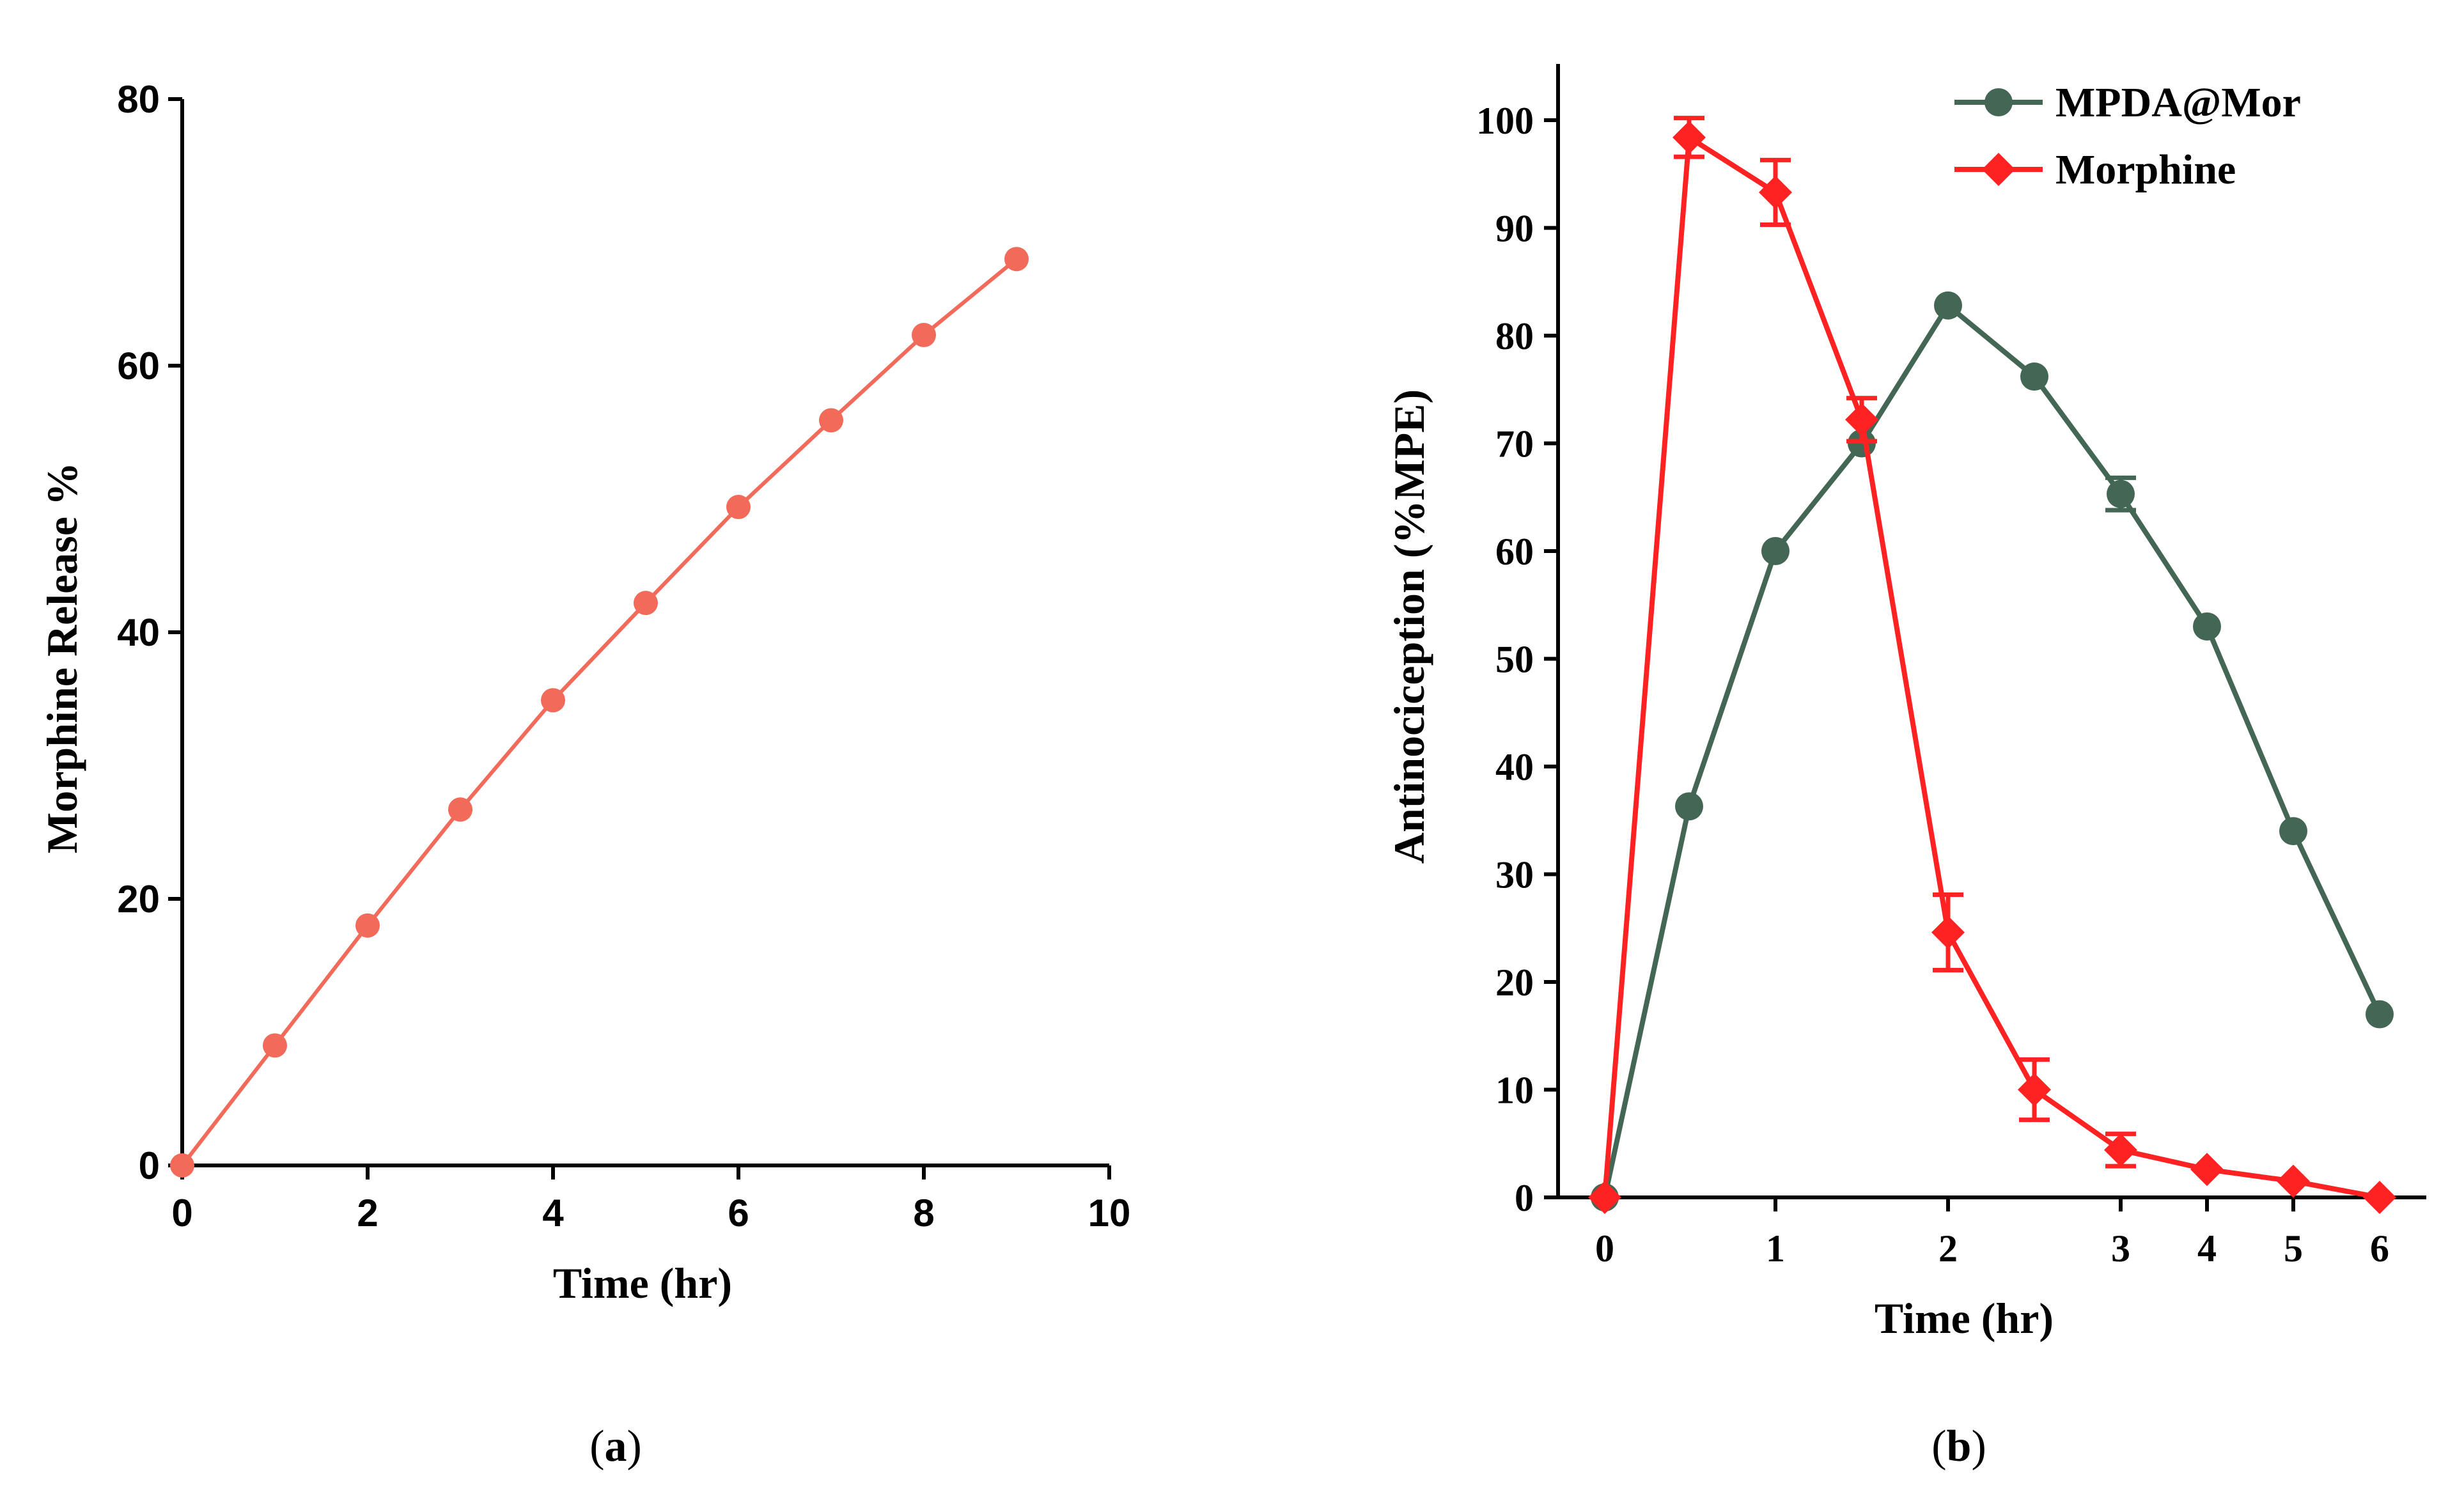  I want to click on legend-item-mpda-mor: MPDA@Mor, so click(2127, 102).